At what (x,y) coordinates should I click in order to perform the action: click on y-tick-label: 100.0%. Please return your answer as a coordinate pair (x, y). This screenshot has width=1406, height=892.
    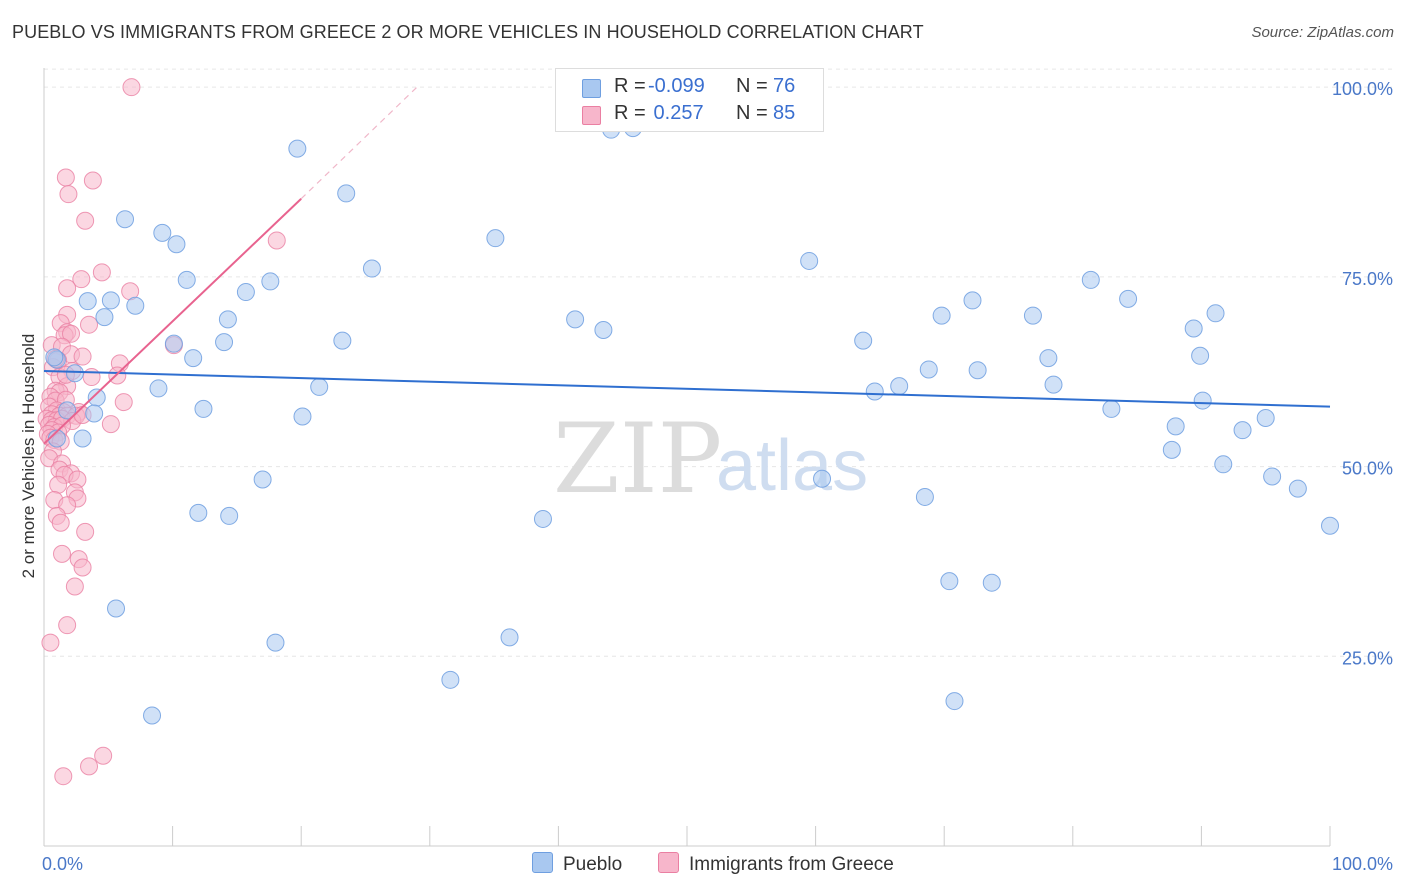
    Looking at the image, I should click on (1362, 89).